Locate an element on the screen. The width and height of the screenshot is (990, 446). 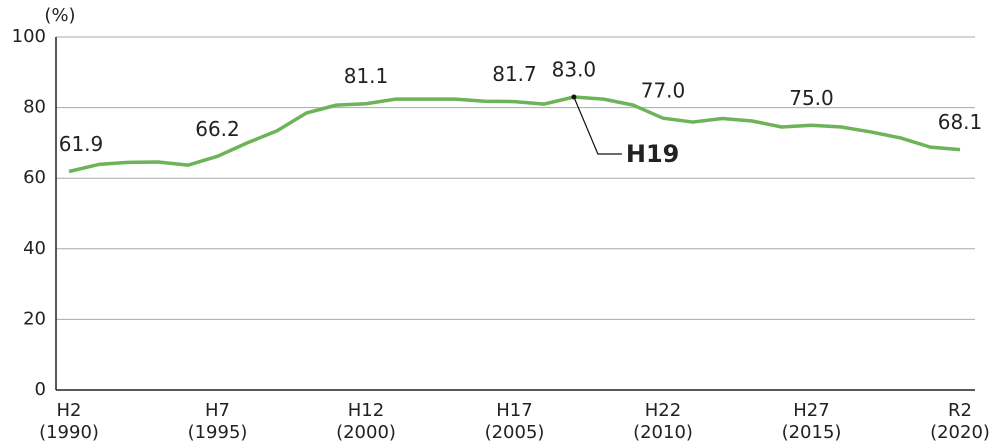
value-label: 68.1 is located at coordinates (960, 122).